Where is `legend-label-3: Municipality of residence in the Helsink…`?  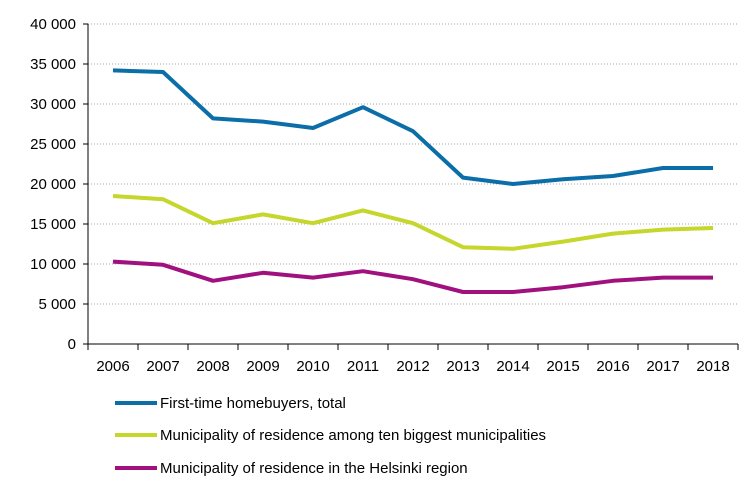
legend-label-3: Municipality of residence in the Helsink… is located at coordinates (314, 468).